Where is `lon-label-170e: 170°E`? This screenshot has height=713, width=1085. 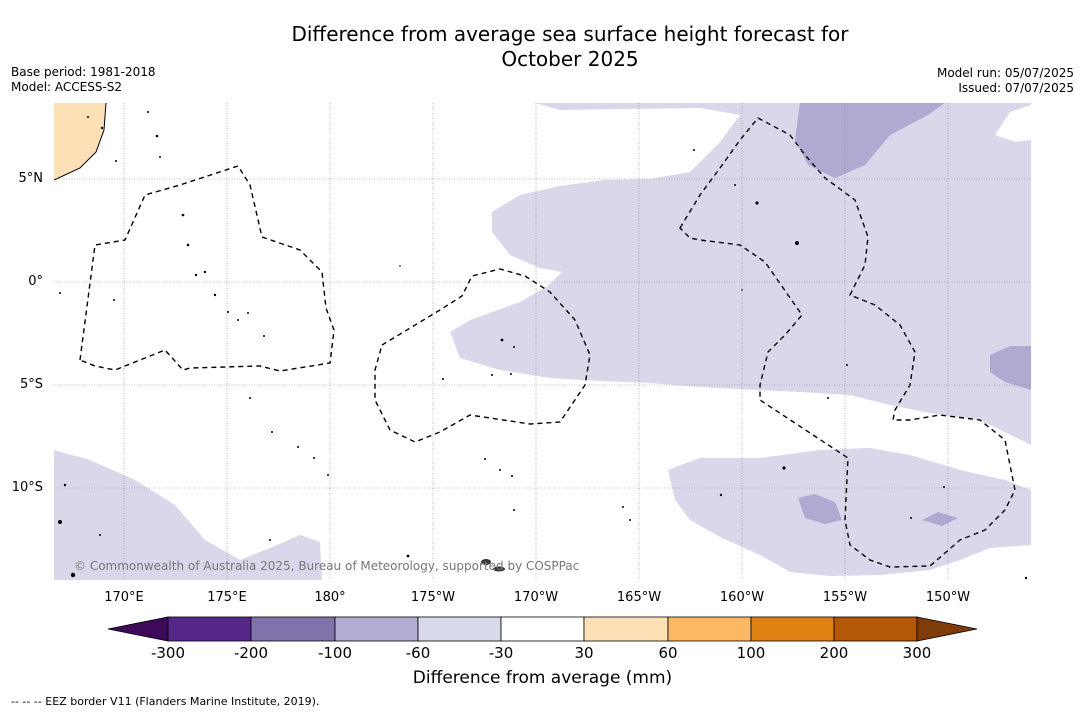 lon-label-170e: 170°E is located at coordinates (124, 597).